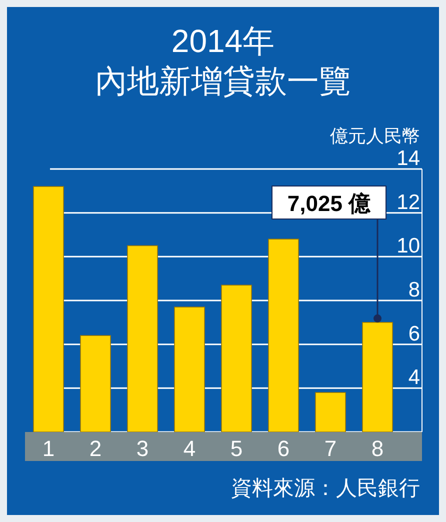 This screenshot has height=522, width=446. I want to click on annotation: 7,025 億, so click(329, 203).